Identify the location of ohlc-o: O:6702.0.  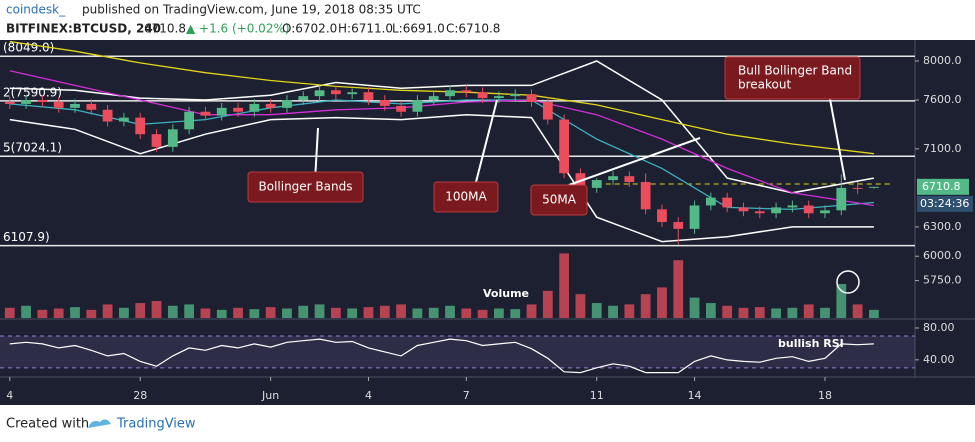
(309, 29).